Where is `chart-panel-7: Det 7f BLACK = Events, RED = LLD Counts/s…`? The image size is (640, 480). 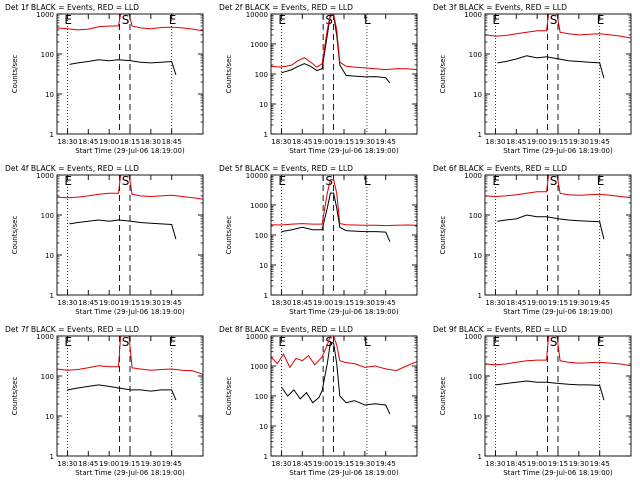
chart-panel-7: Det 7f BLACK = Events, RED = LLD Counts/s… is located at coordinates (104, 401).